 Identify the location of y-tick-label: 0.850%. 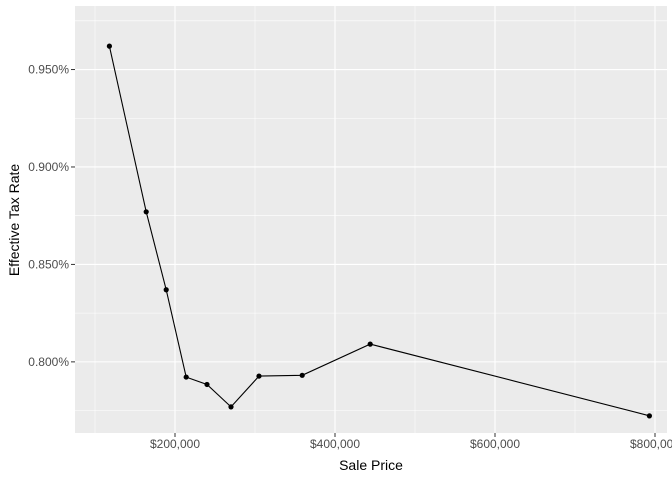
(48, 264).